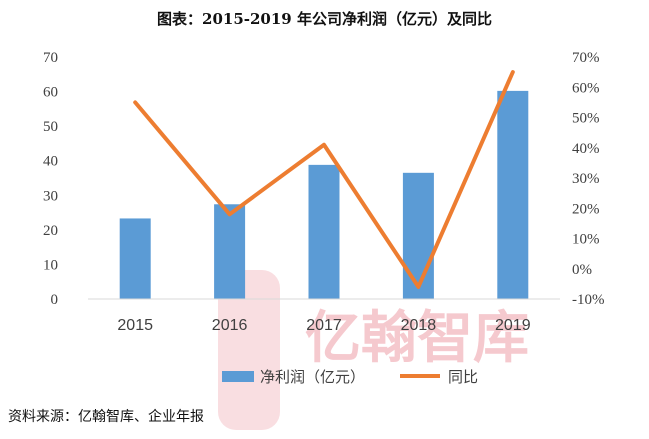  Describe the element at coordinates (588, 300) in the screenshot. I see `right-tick-label: -10%` at that location.